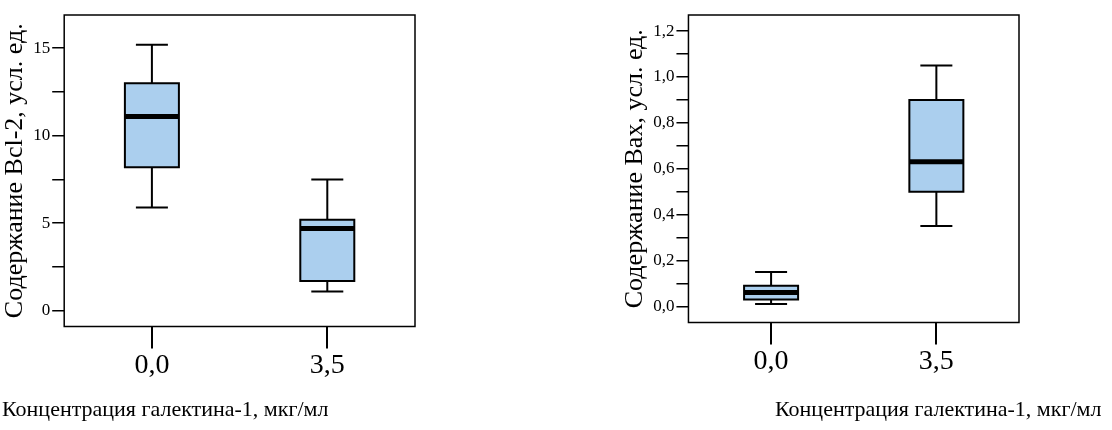  What do you see at coordinates (664, 122) in the screenshot?
I see `y-tick-label: 0,8` at bounding box center [664, 122].